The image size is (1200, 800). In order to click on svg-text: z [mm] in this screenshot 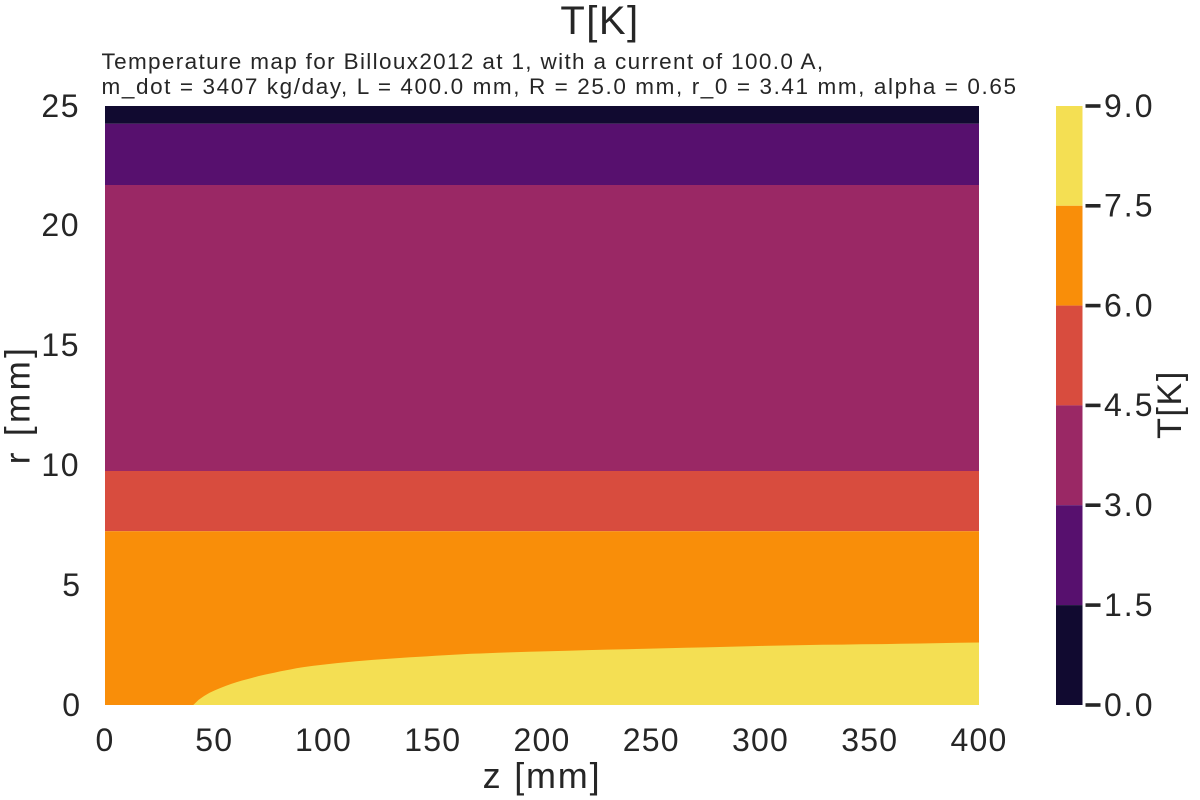, I will do `click(542, 775)`.